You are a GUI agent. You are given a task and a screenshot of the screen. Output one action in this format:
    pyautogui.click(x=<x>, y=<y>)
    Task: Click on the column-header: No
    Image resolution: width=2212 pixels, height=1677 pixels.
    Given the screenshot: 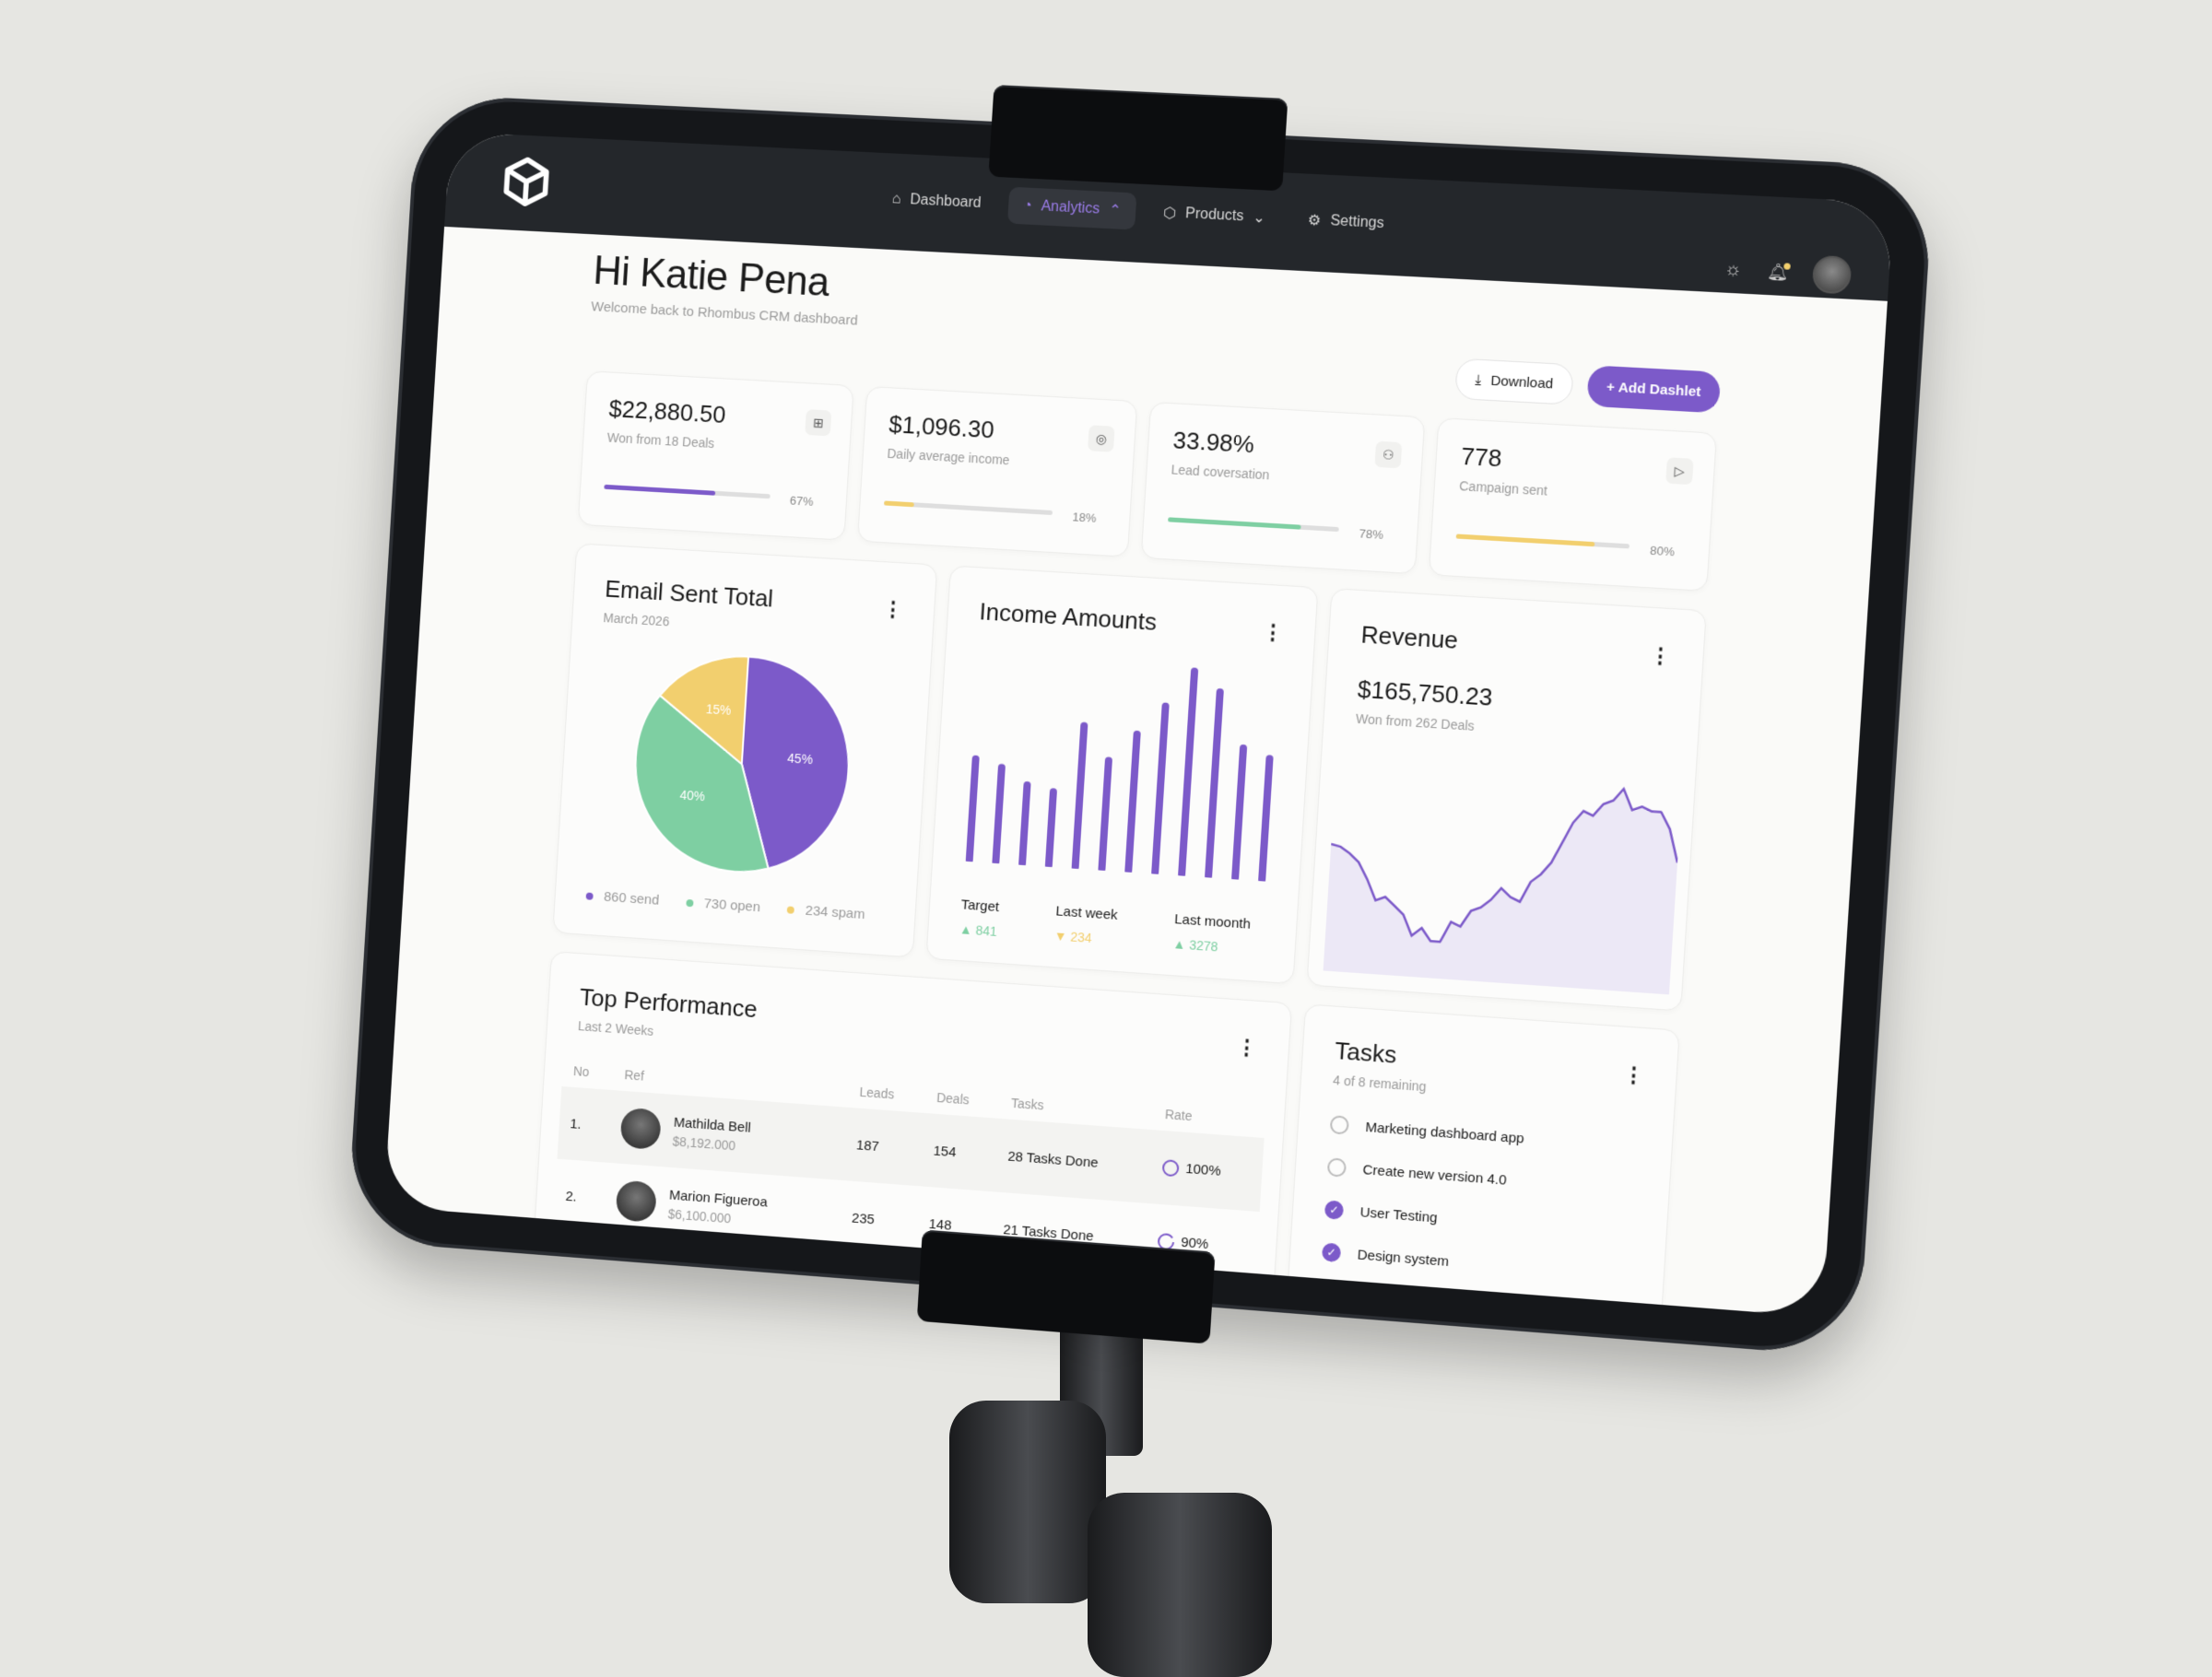 What is the action you would take?
    pyautogui.click(x=581, y=1071)
    